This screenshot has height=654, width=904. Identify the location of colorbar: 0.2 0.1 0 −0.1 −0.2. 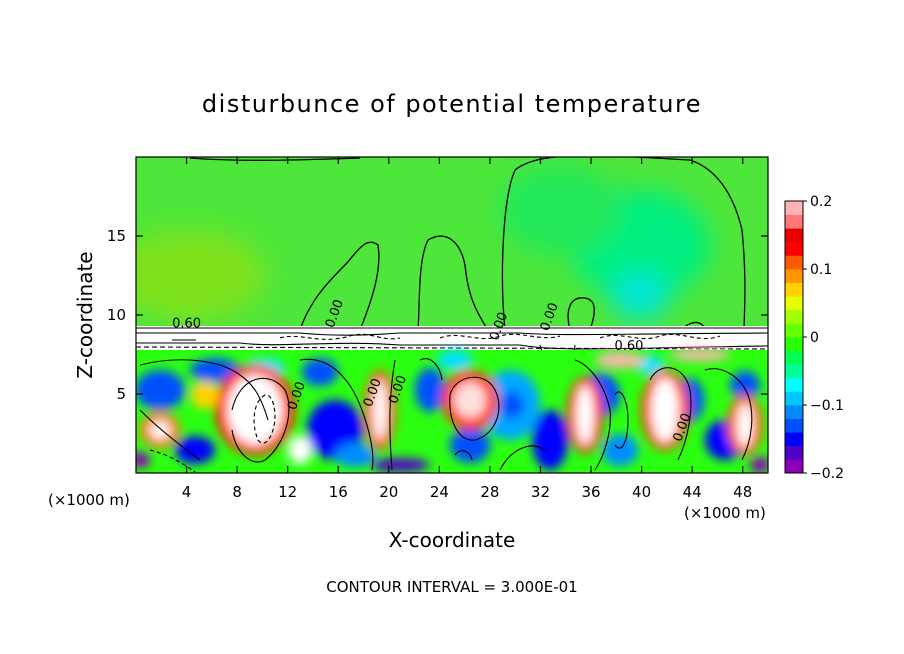
(814, 338).